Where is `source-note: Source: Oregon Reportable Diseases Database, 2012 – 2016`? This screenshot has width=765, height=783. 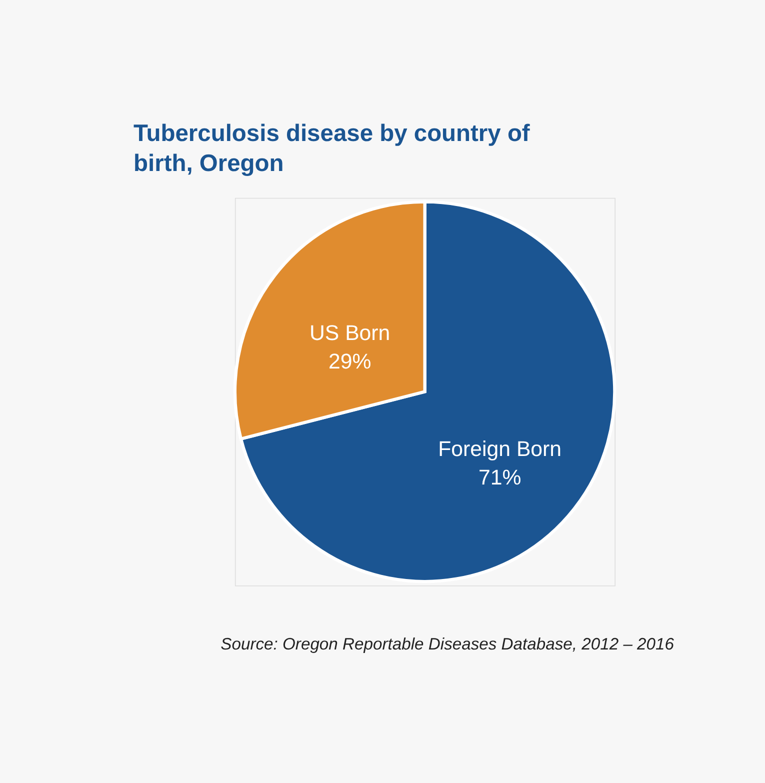 source-note: Source: Oregon Reportable Diseases Database, 2012 – 2016 is located at coordinates (447, 644).